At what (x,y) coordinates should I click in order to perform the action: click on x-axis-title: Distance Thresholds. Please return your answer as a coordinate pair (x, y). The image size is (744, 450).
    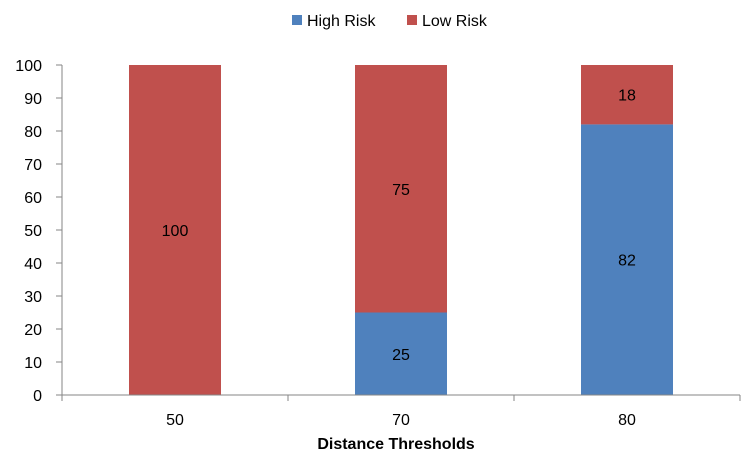
    Looking at the image, I should click on (395, 443).